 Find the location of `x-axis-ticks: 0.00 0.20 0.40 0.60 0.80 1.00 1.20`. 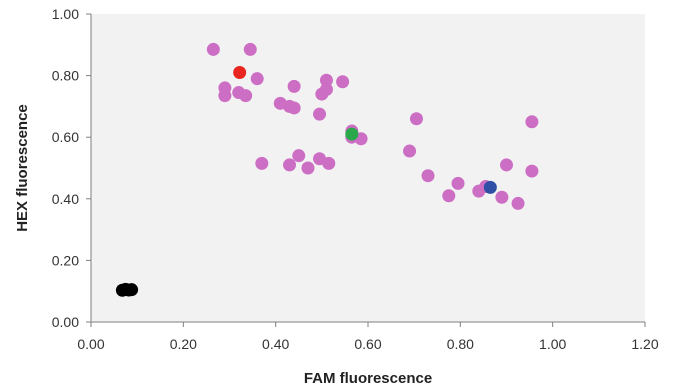

x-axis-ticks: 0.00 0.20 0.40 0.60 0.80 1.00 1.20 is located at coordinates (368, 337).